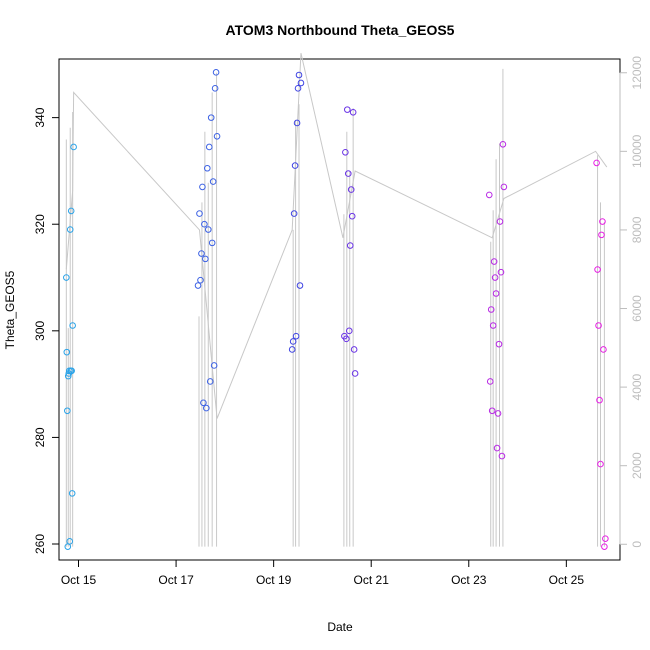  I want to click on secondary-y-axis: 0 2000 4000 6000 8000 10000 12000, so click(631, 302).